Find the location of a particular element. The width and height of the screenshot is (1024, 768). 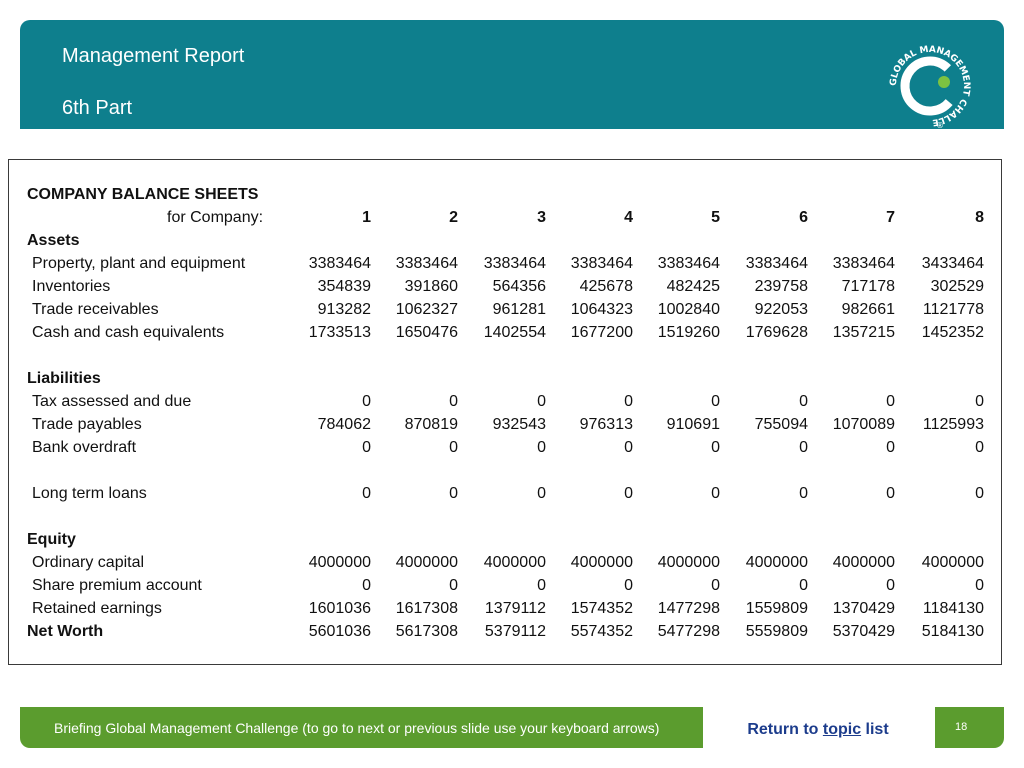

row-label: Trade receivables is located at coordinates (95, 309).